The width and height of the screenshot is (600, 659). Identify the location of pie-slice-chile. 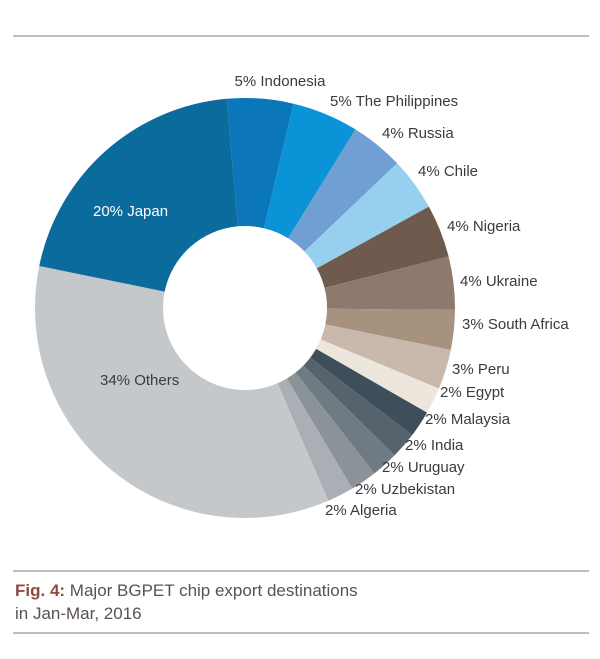
(366, 216).